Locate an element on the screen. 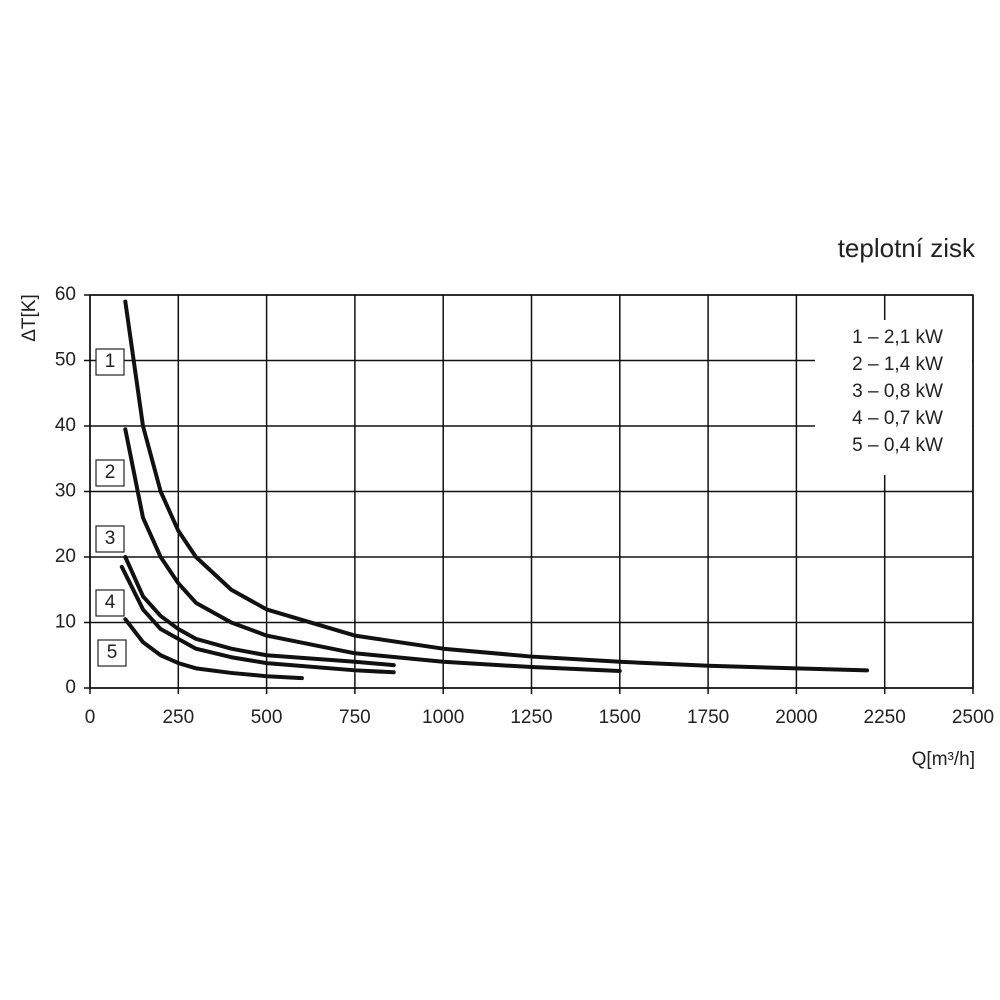  legend-entry: 5 – 0,4 kW is located at coordinates (897, 445).